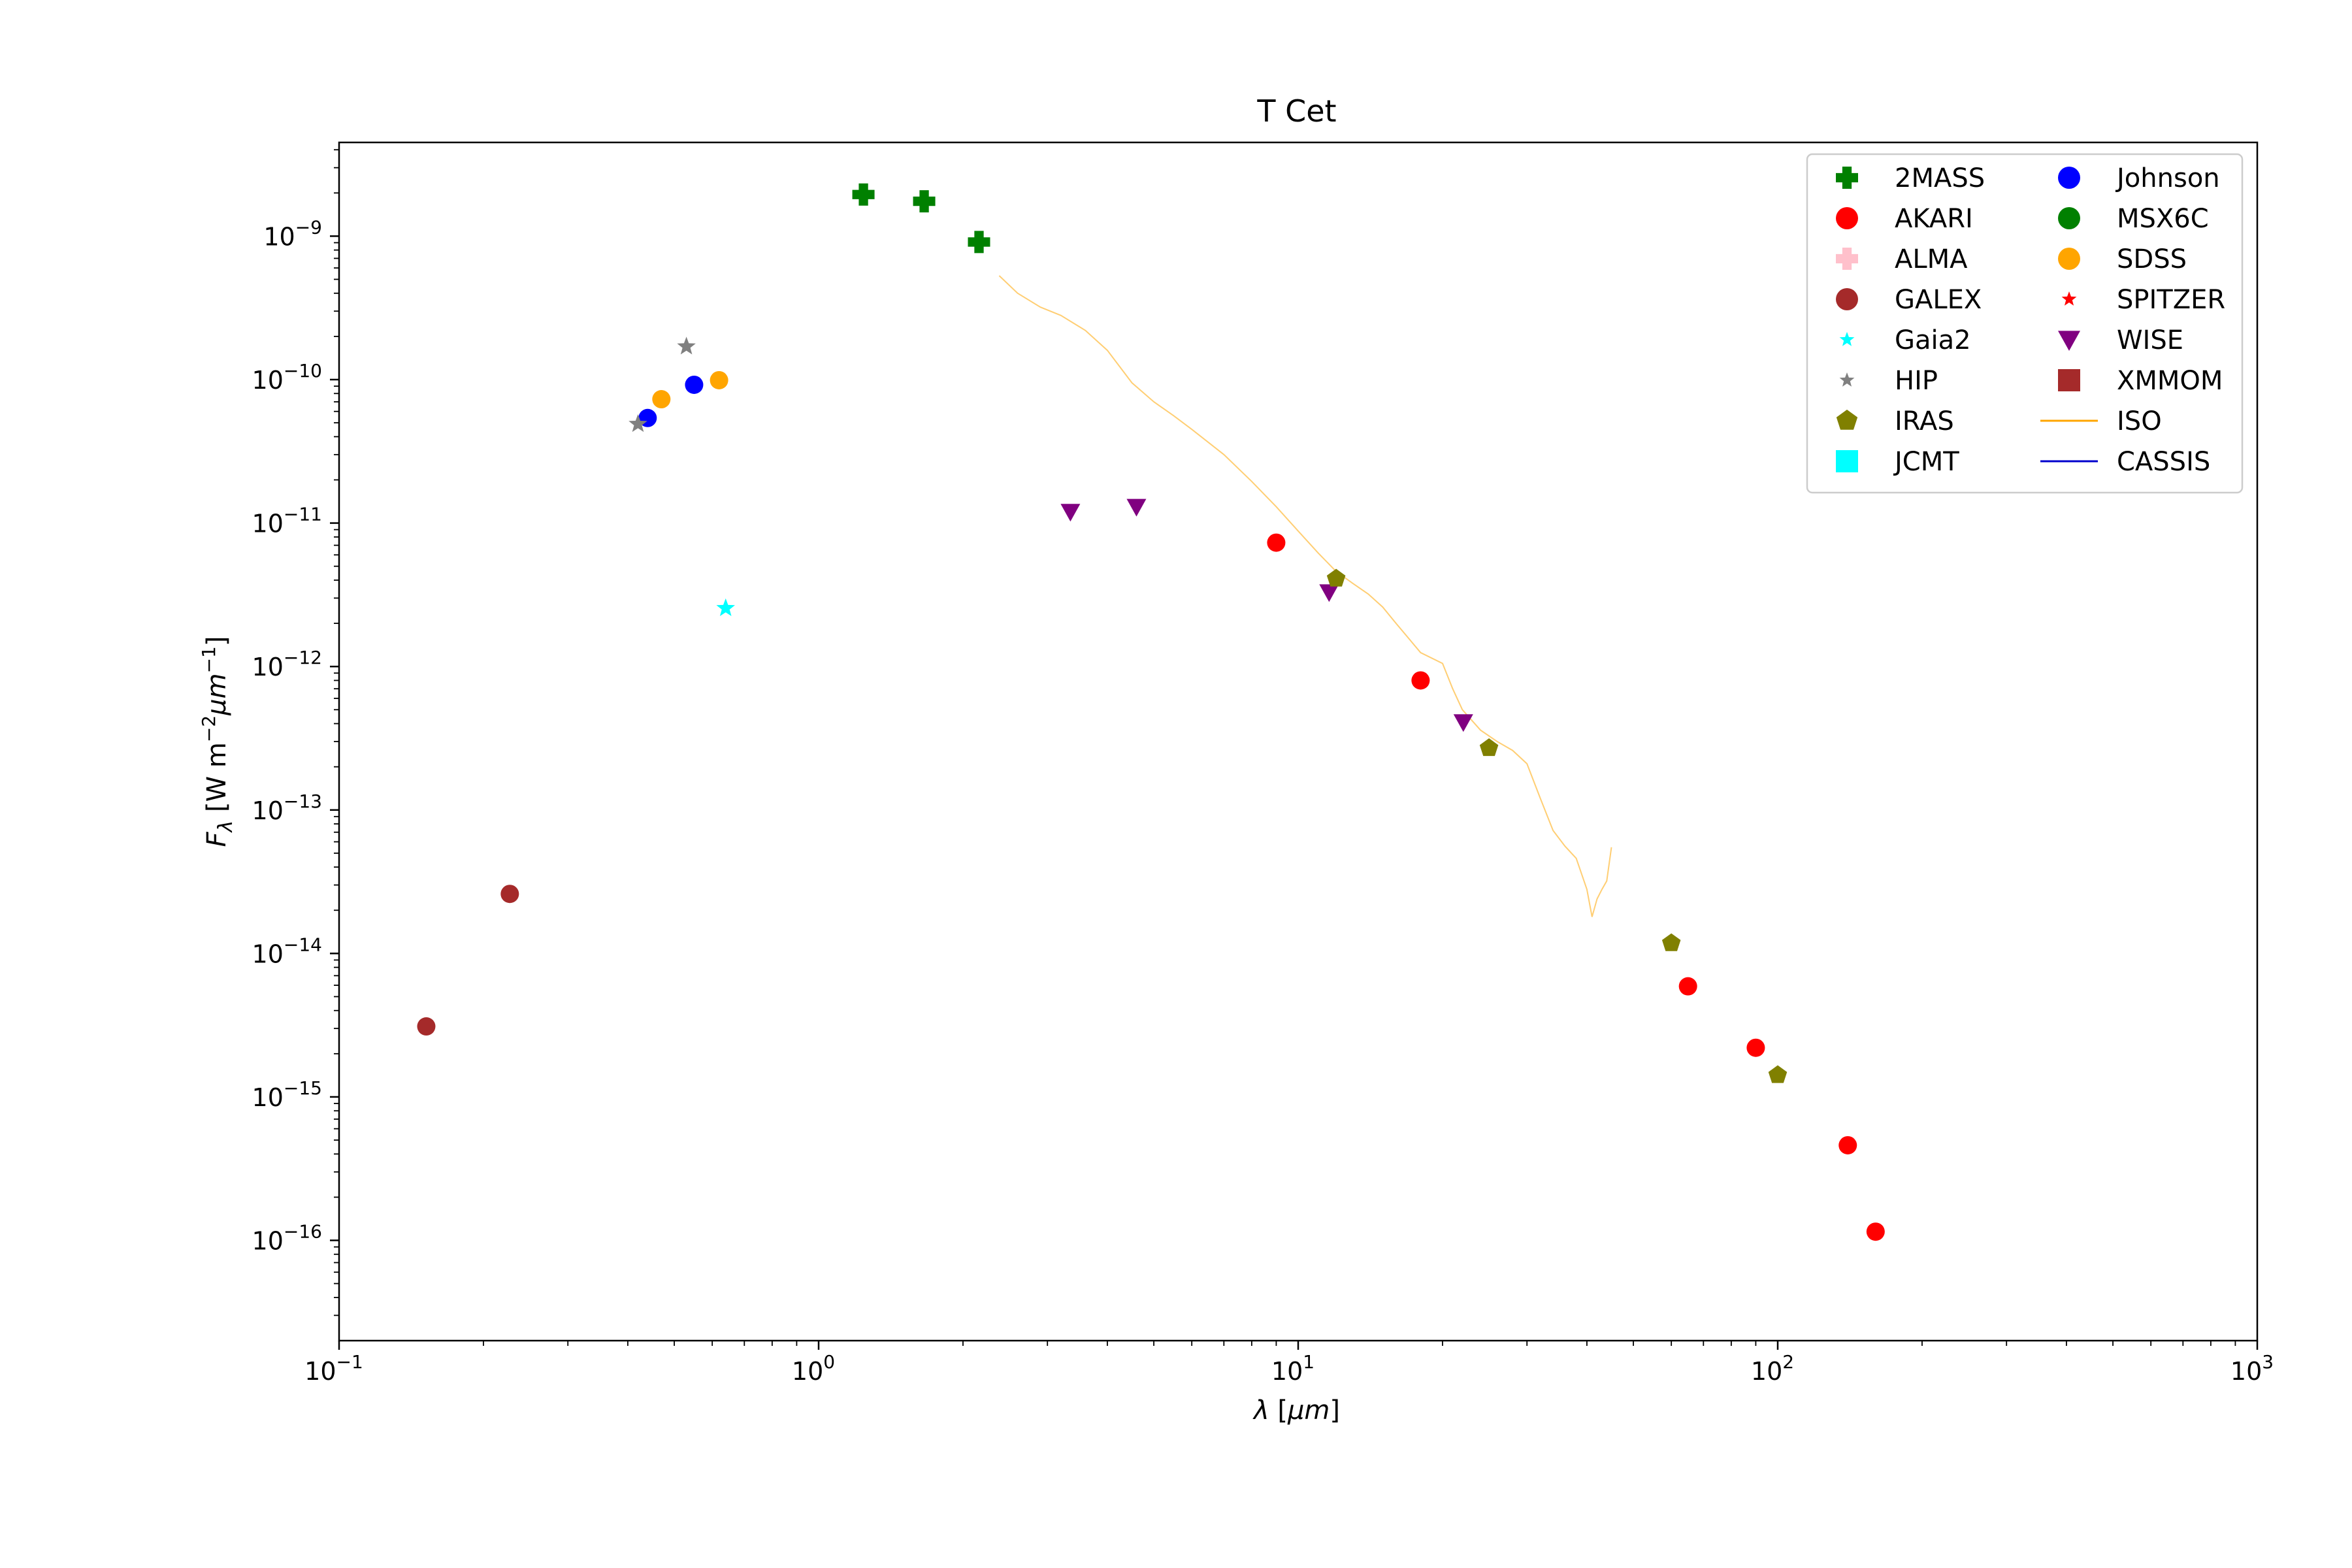 The width and height of the screenshot is (2352, 1568). I want to click on legend-label-alma: ALMA, so click(1931, 259).